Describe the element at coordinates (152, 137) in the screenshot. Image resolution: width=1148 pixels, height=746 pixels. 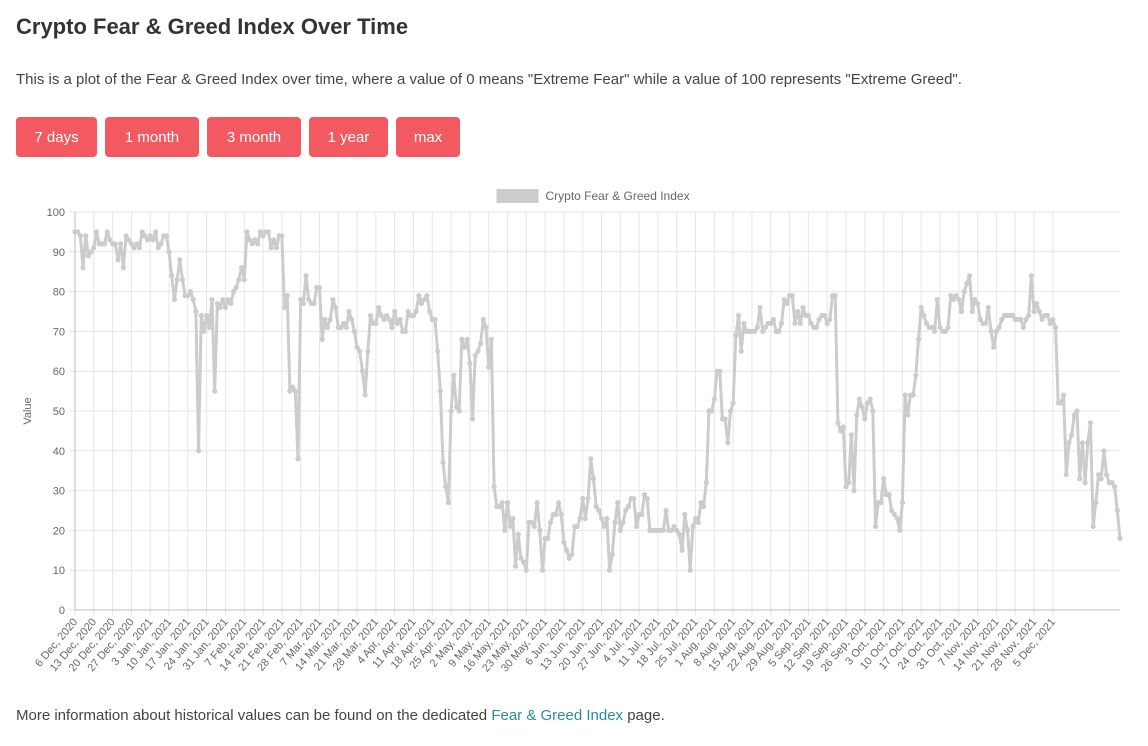
I see `range-1-month-button: 1 month` at that location.